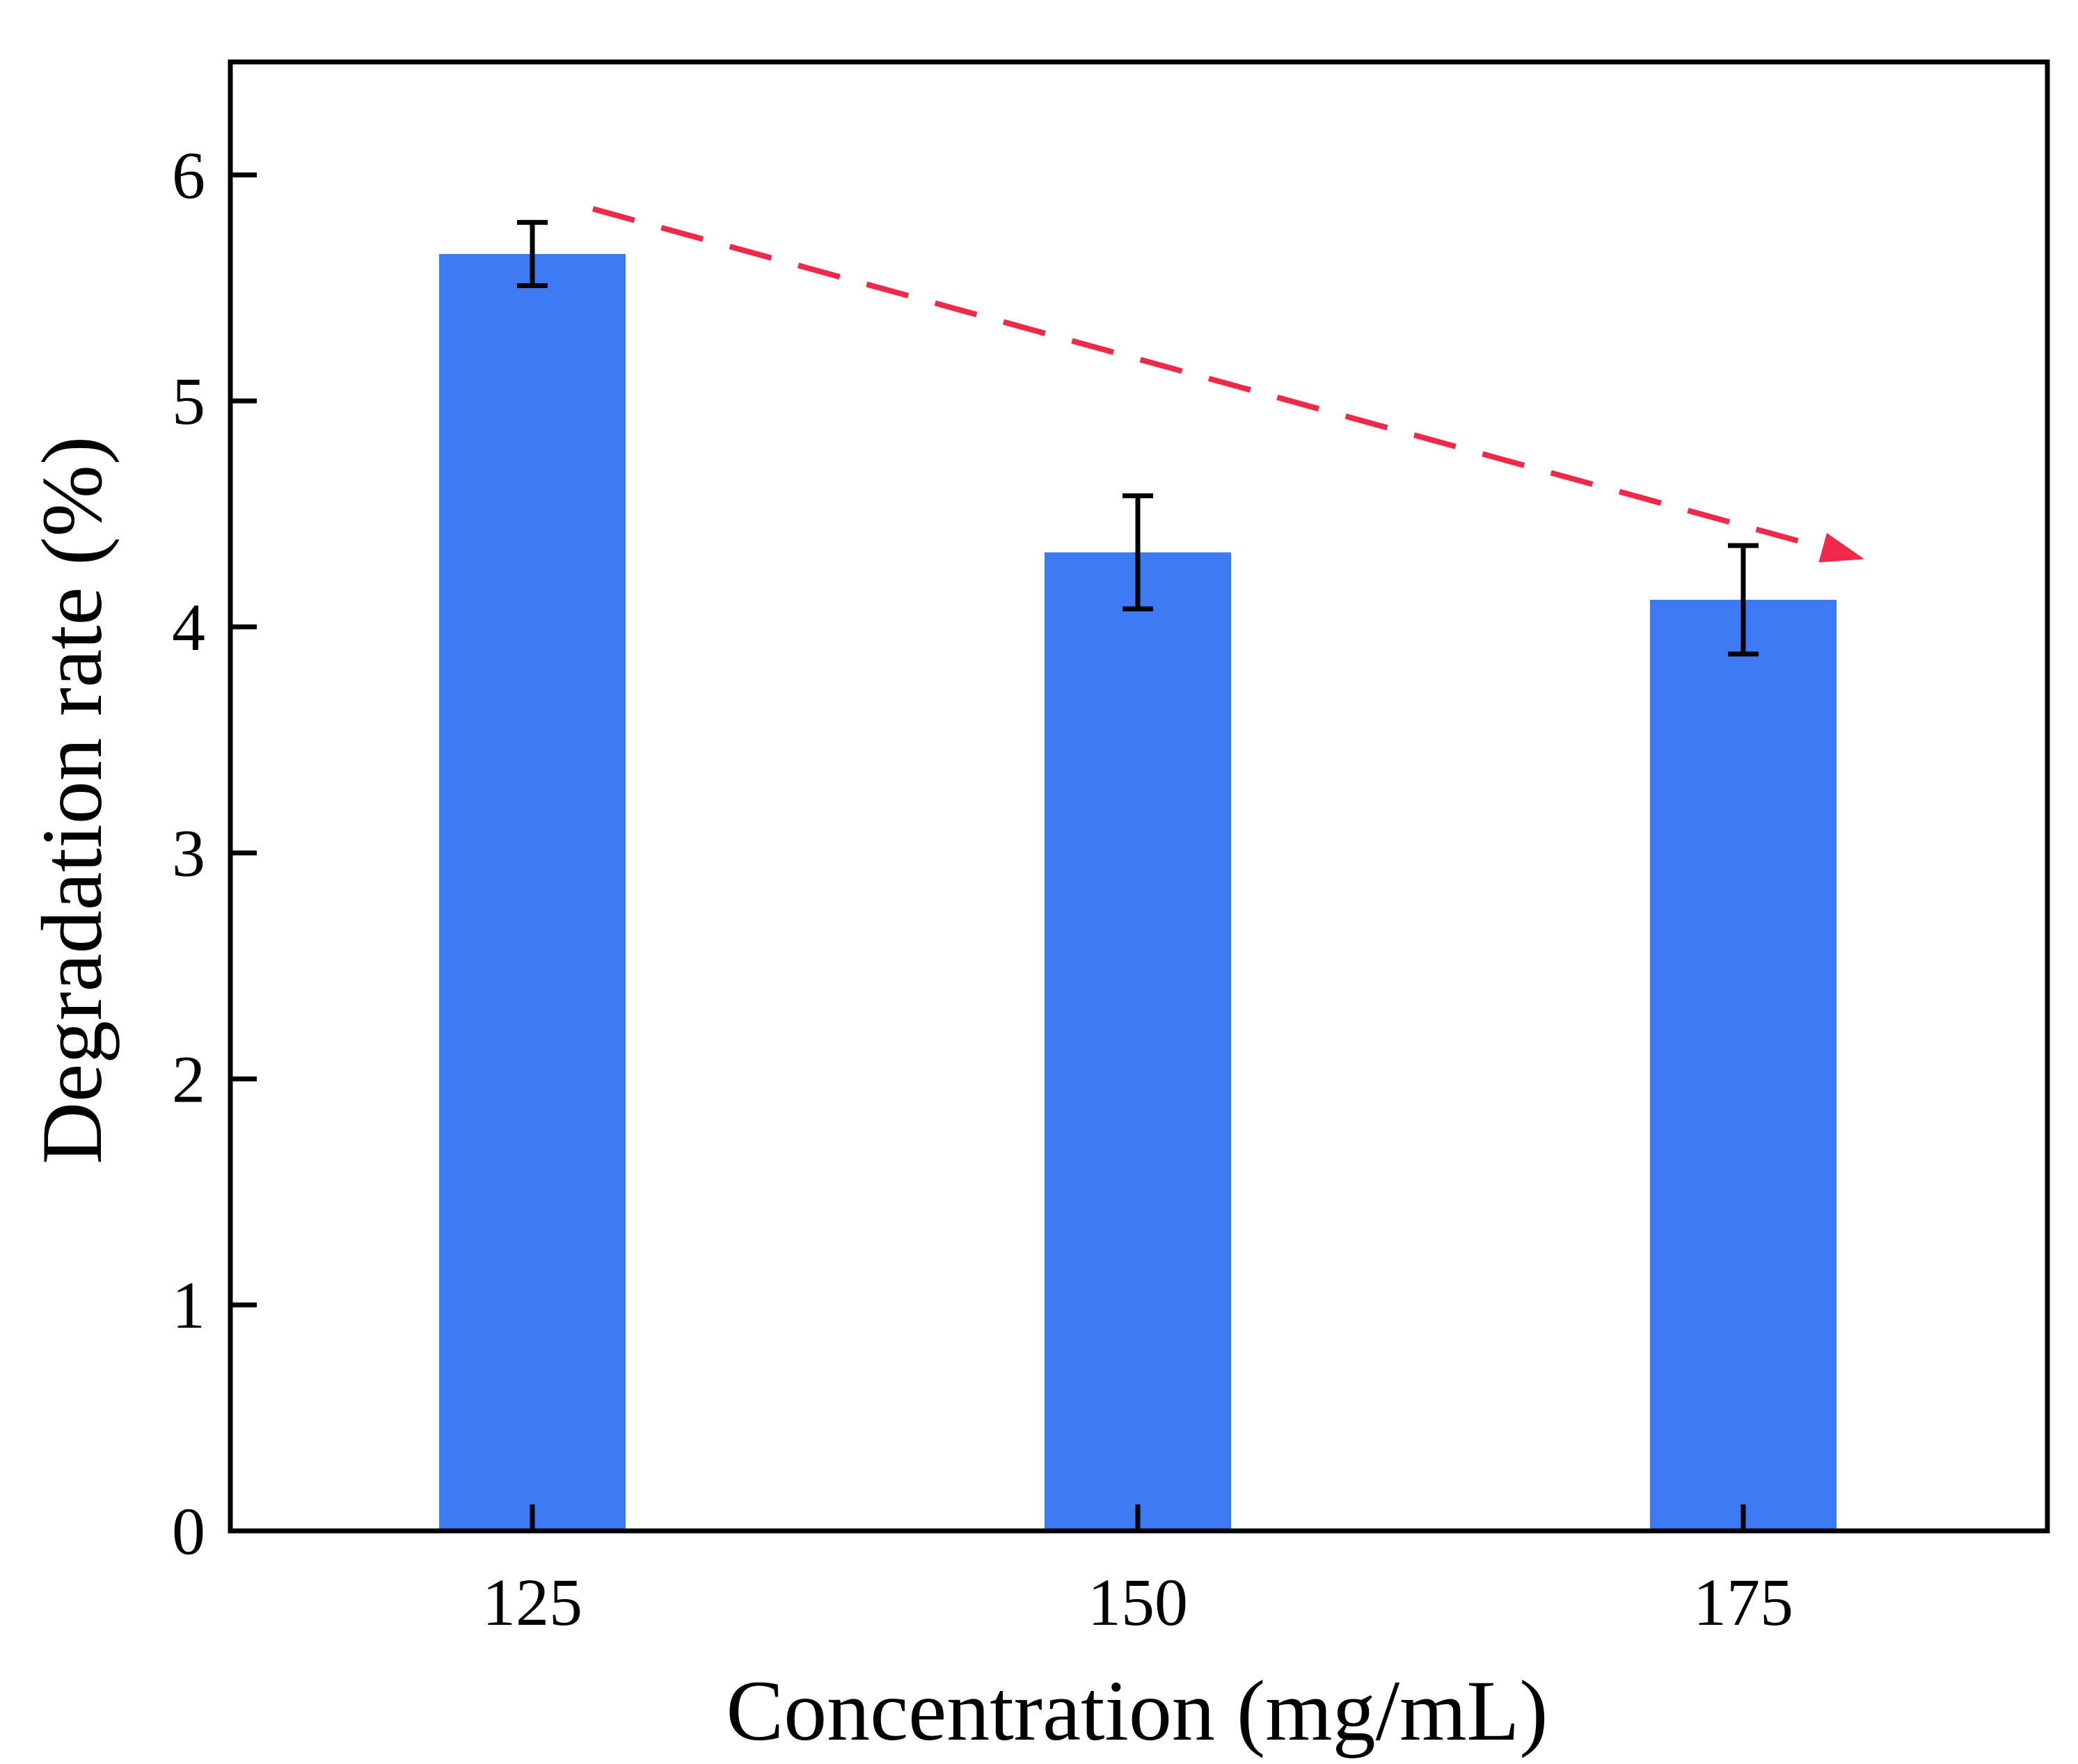  What do you see at coordinates (1138, 1602) in the screenshot?
I see `x-tick-label-150: 150` at bounding box center [1138, 1602].